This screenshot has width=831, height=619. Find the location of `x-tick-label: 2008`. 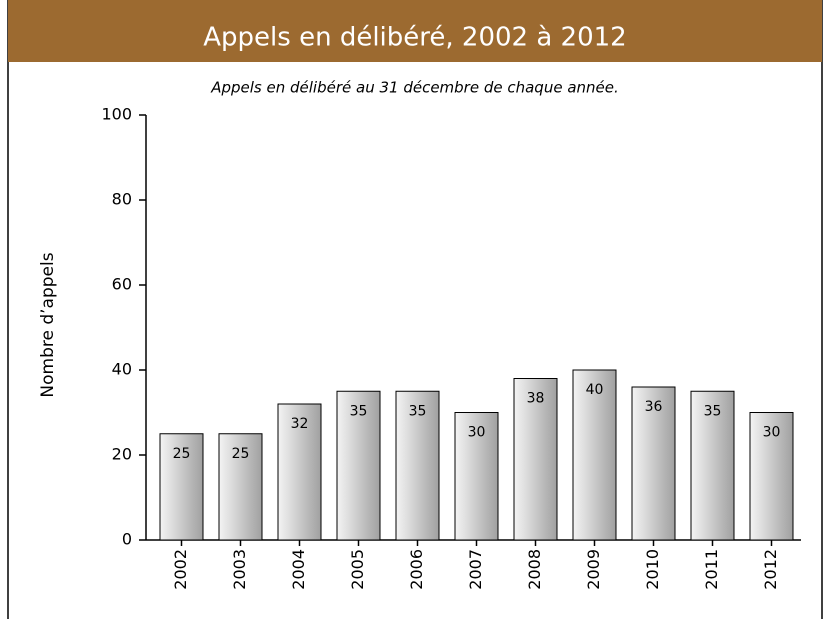

x-tick-label: 2008 is located at coordinates (534, 569).